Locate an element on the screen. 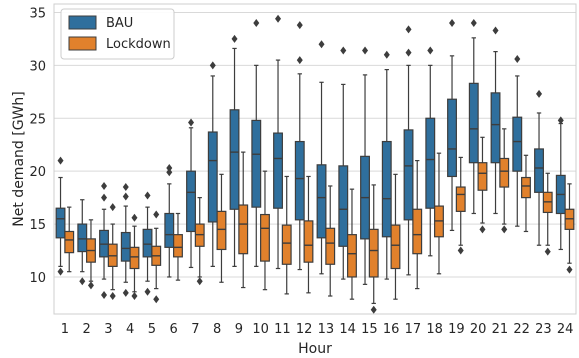 This screenshot has width=579, height=358. x-tick-label: 17 is located at coordinates (413, 329).